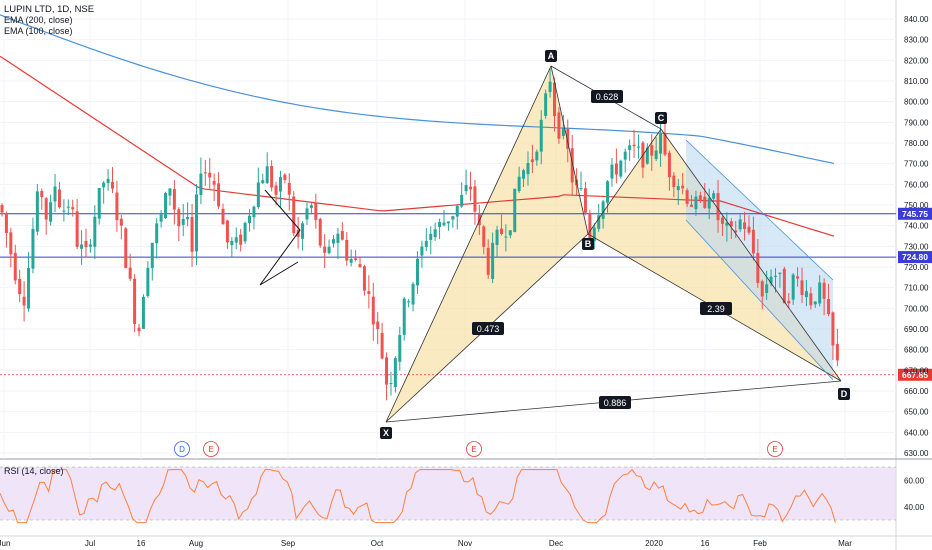 The height and width of the screenshot is (550, 932). Describe the element at coordinates (916, 60) in the screenshot. I see `price-tick-label: 820.00` at that location.